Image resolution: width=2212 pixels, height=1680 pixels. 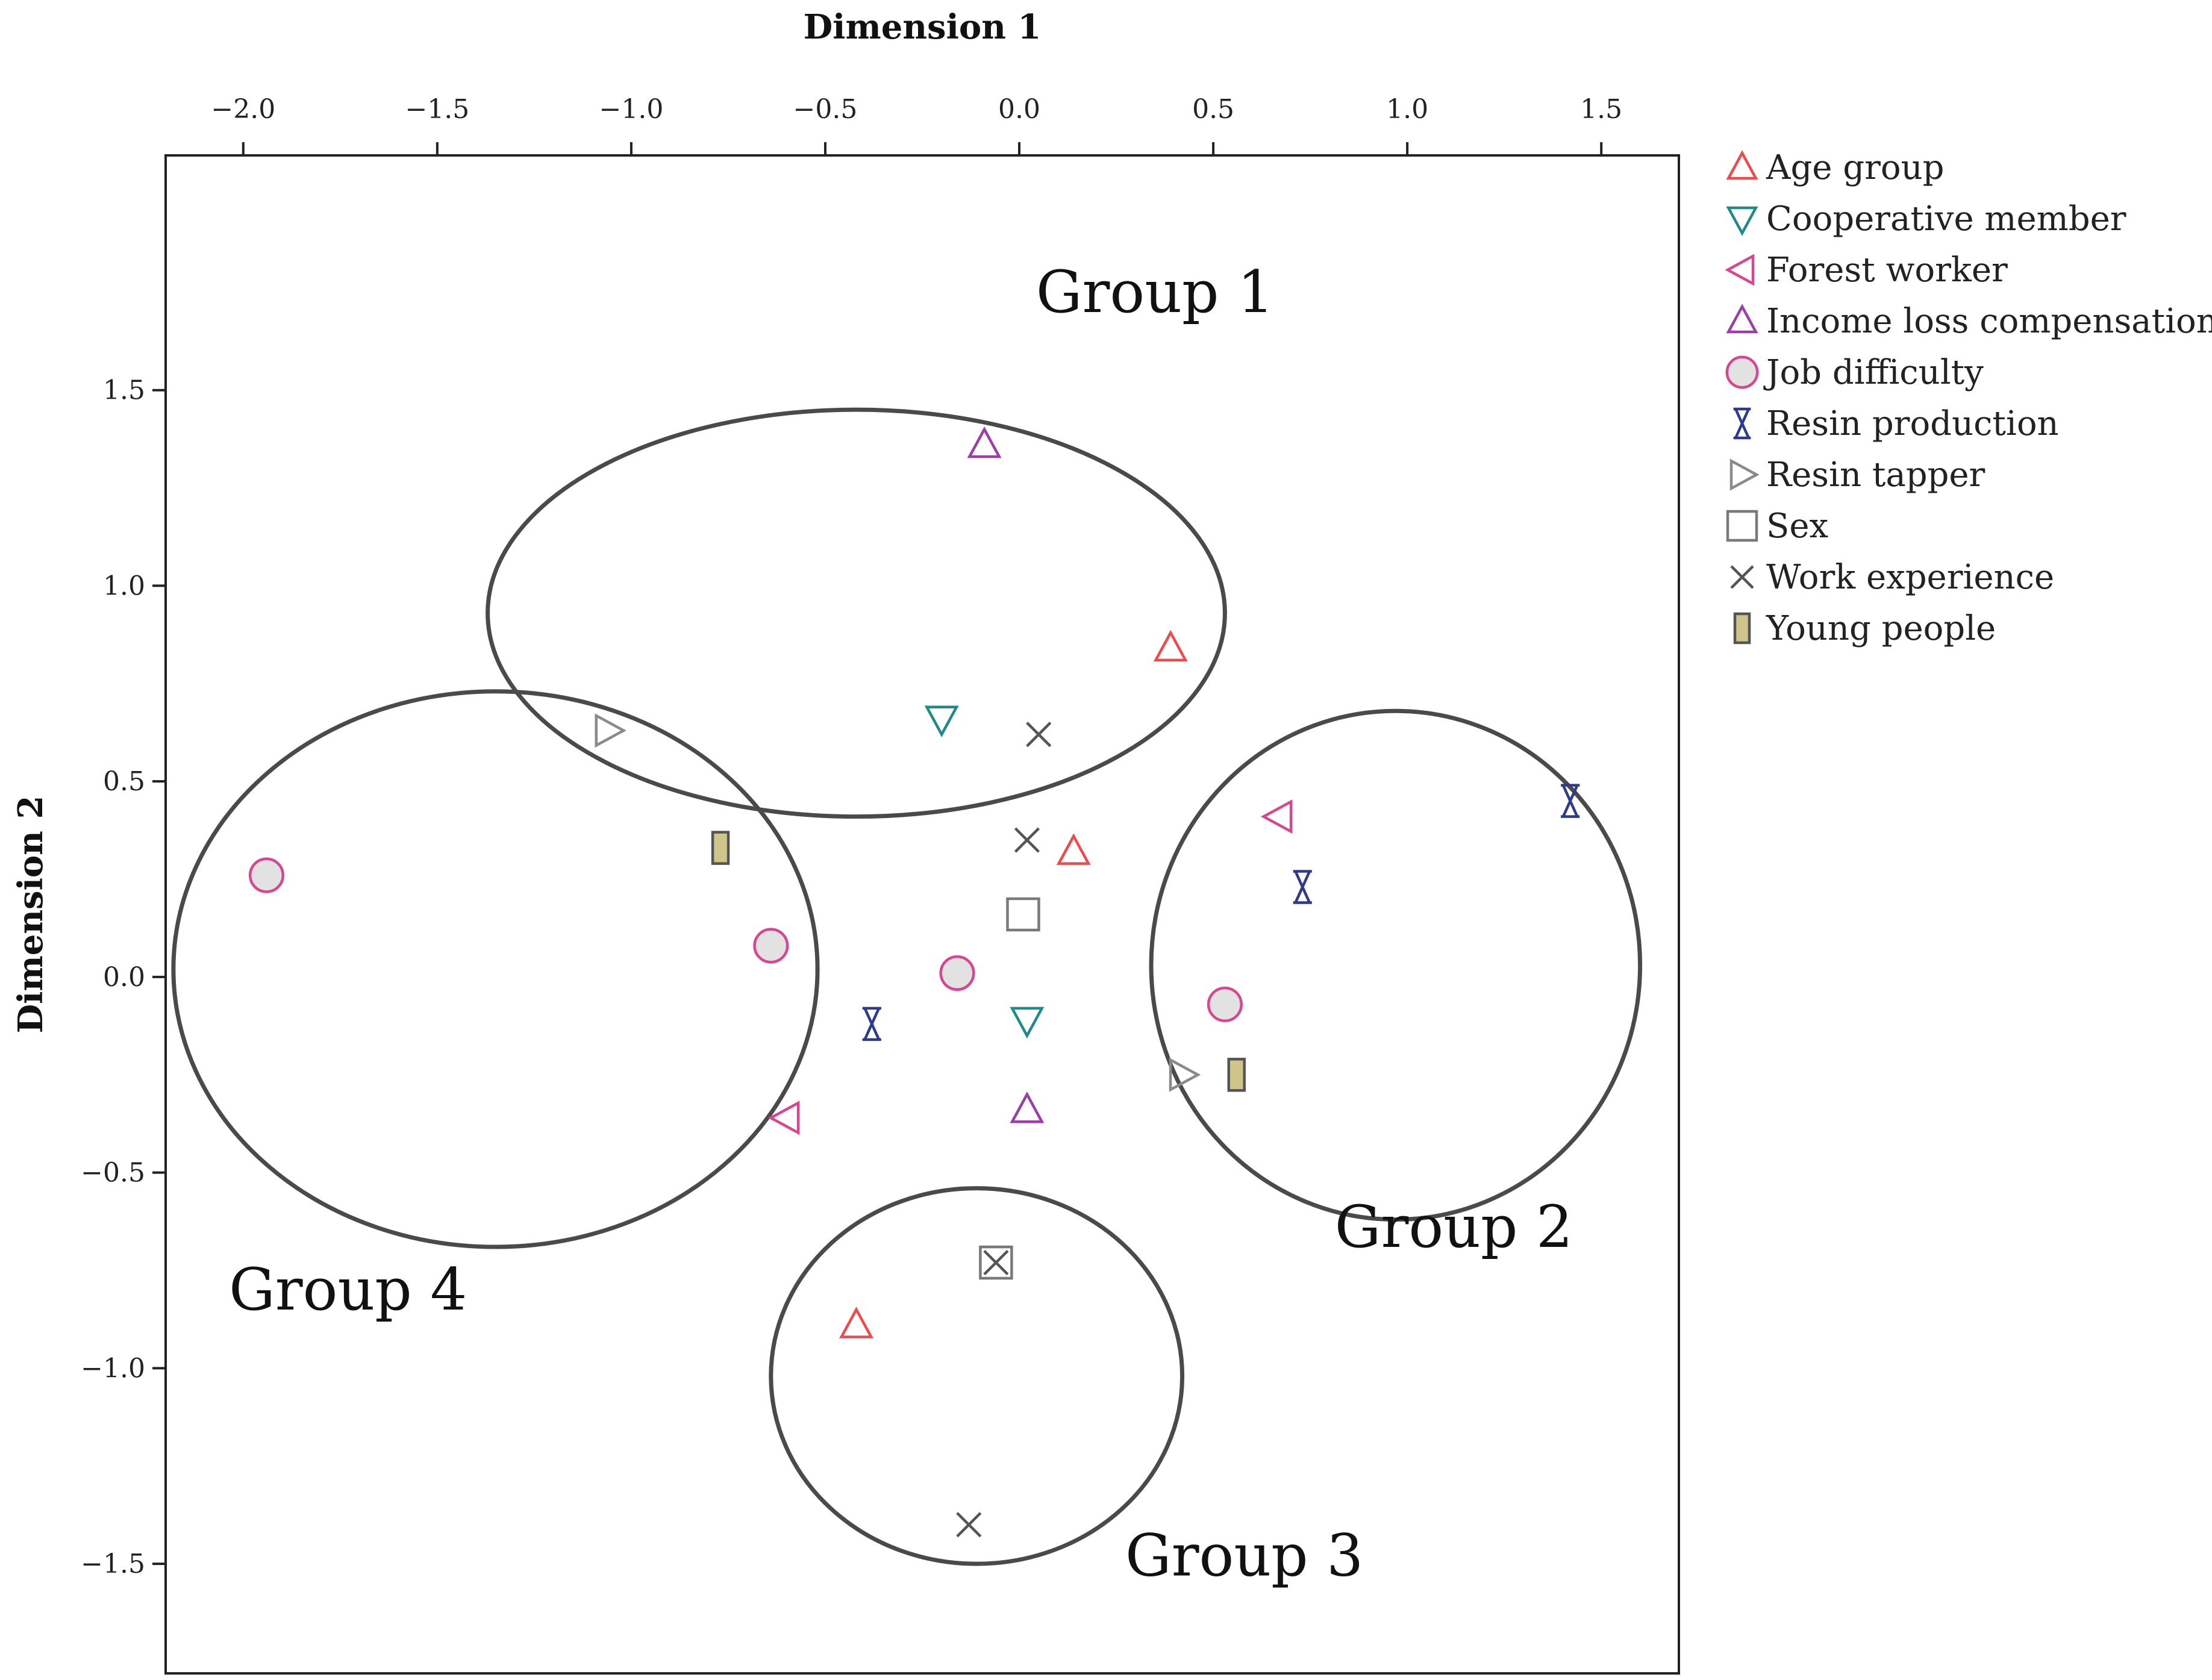 What do you see at coordinates (1876, 475) in the screenshot?
I see `legend-label-resin-tapper: Resin tapper` at bounding box center [1876, 475].